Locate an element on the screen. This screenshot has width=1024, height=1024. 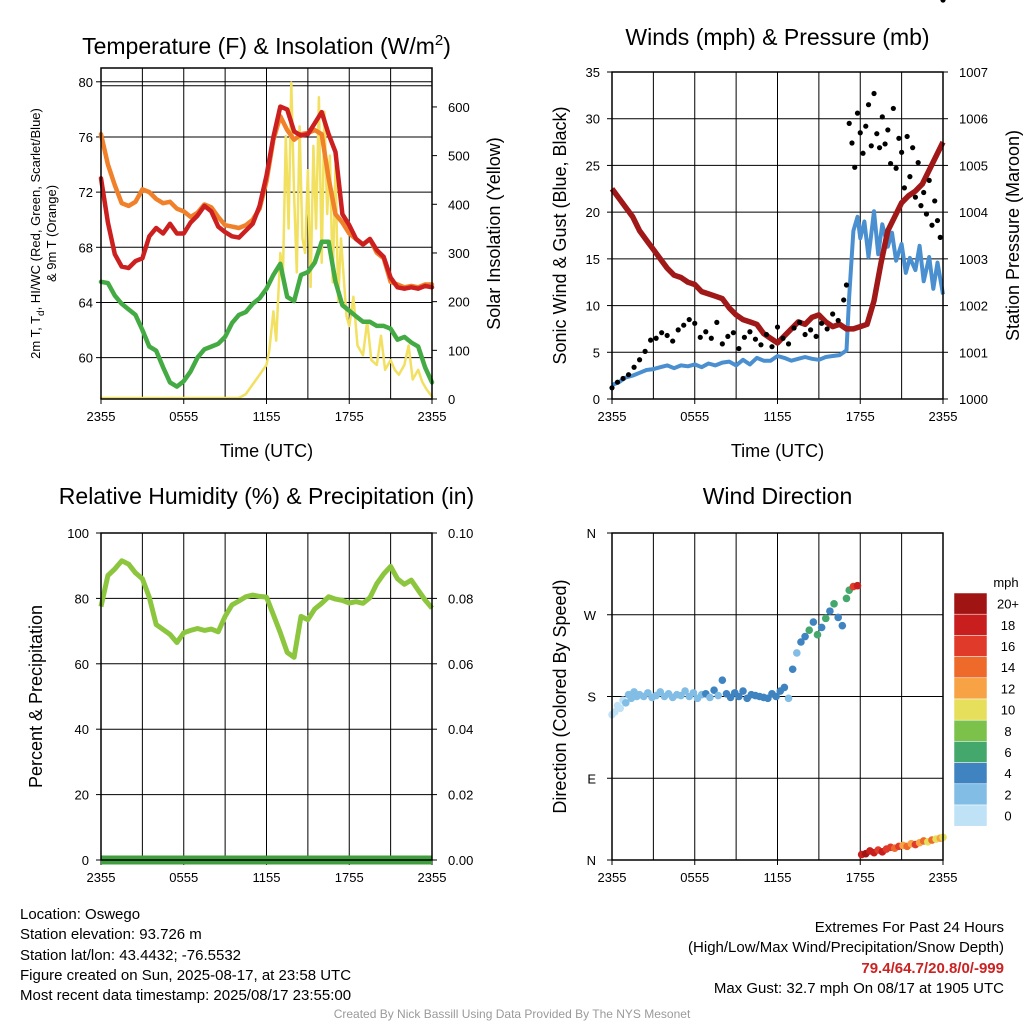
y2-tick-label: 400 is located at coordinates (459, 204).